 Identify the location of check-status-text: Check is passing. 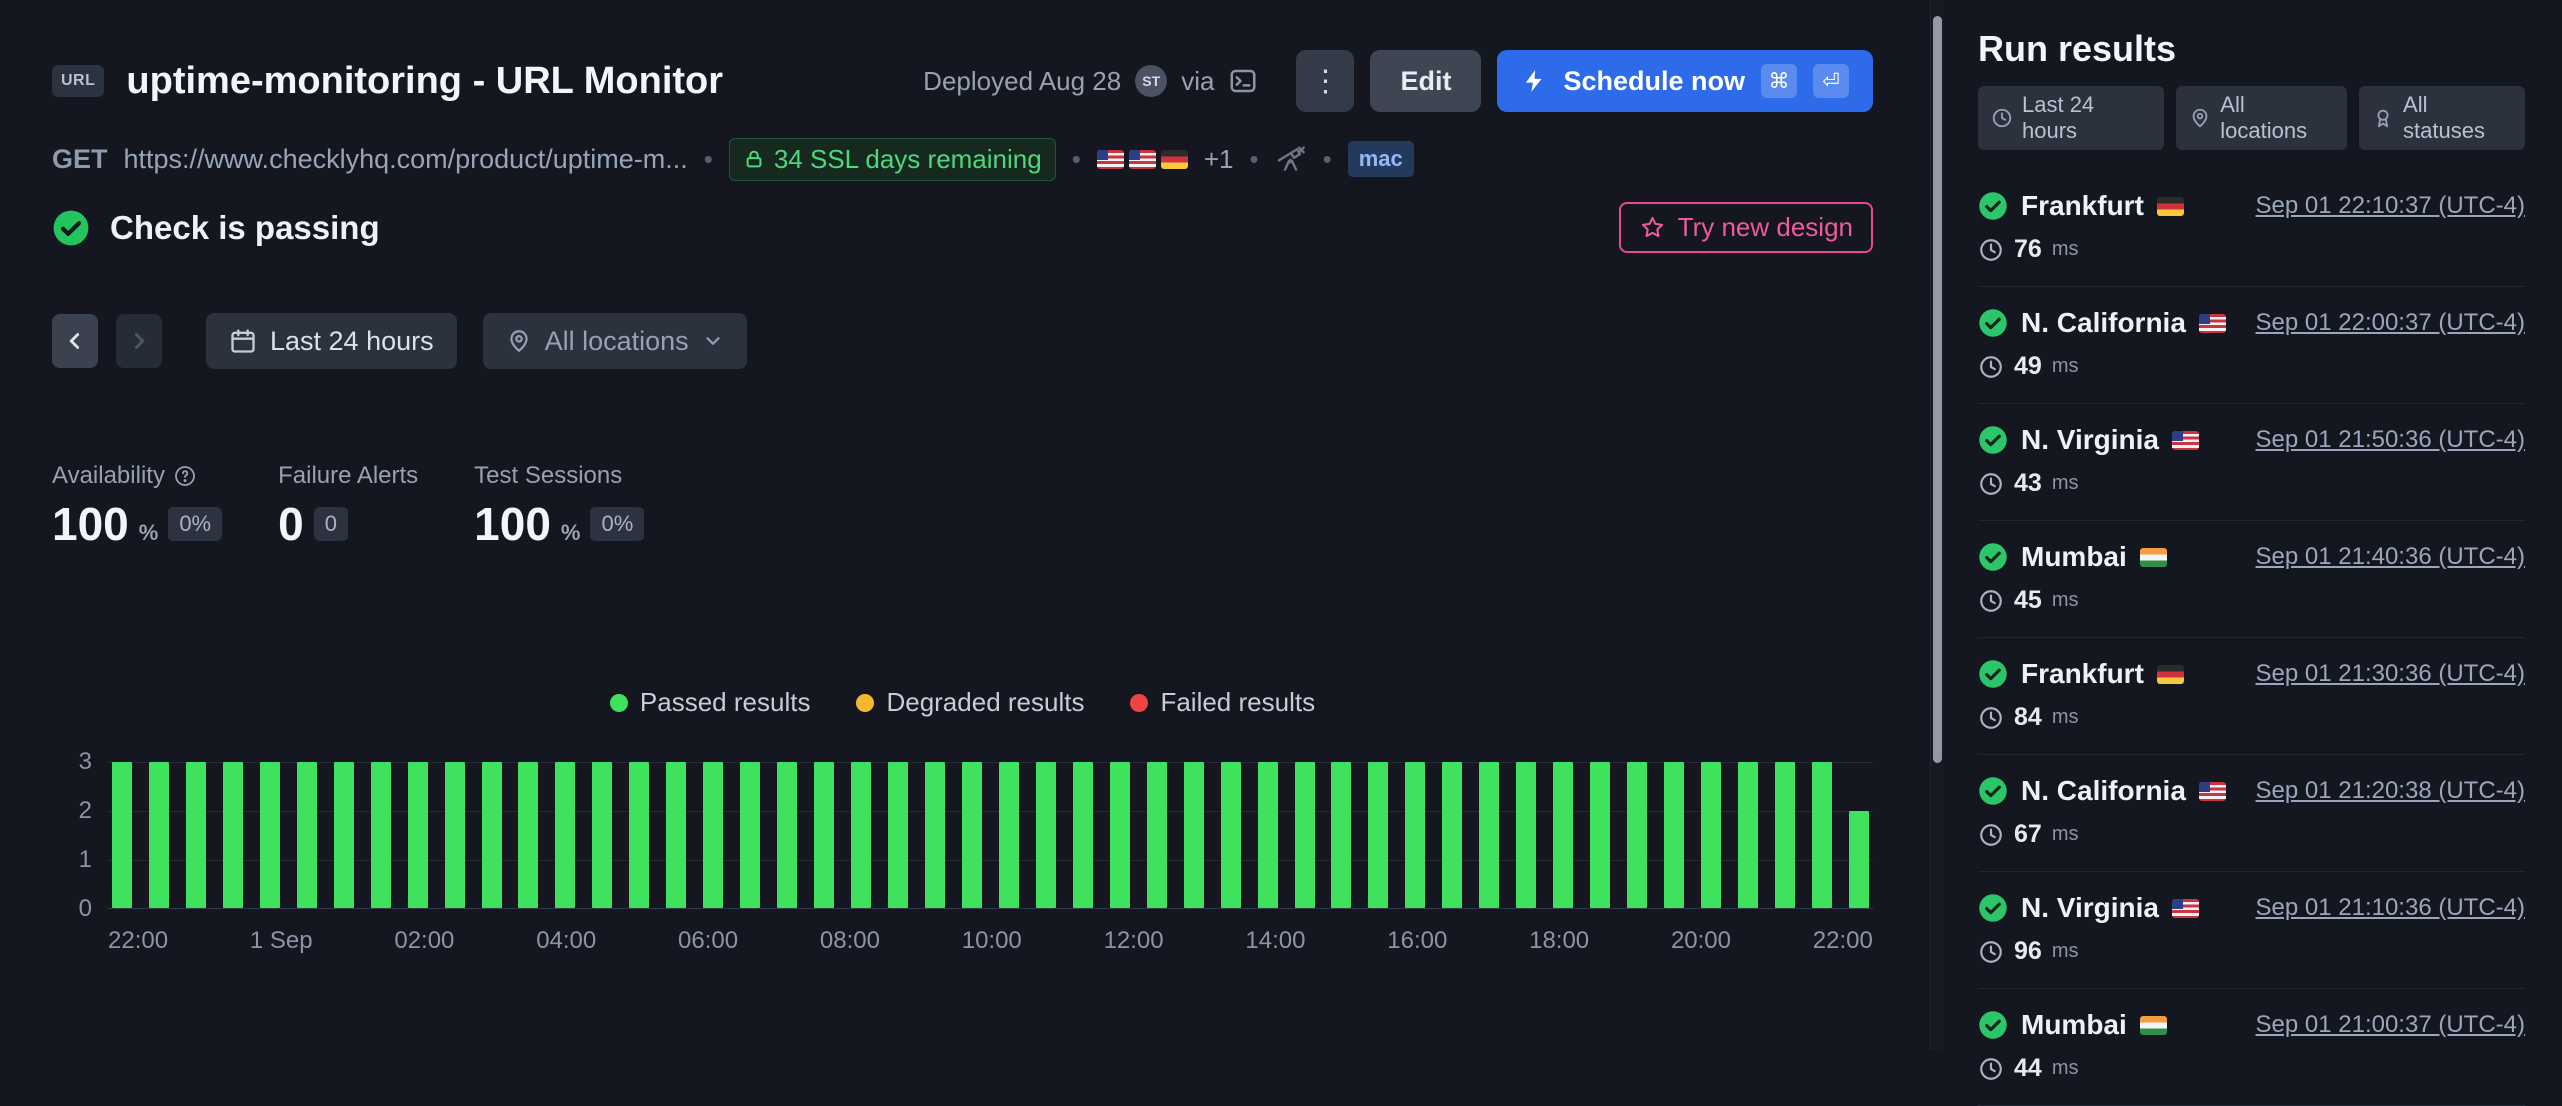
(245, 227).